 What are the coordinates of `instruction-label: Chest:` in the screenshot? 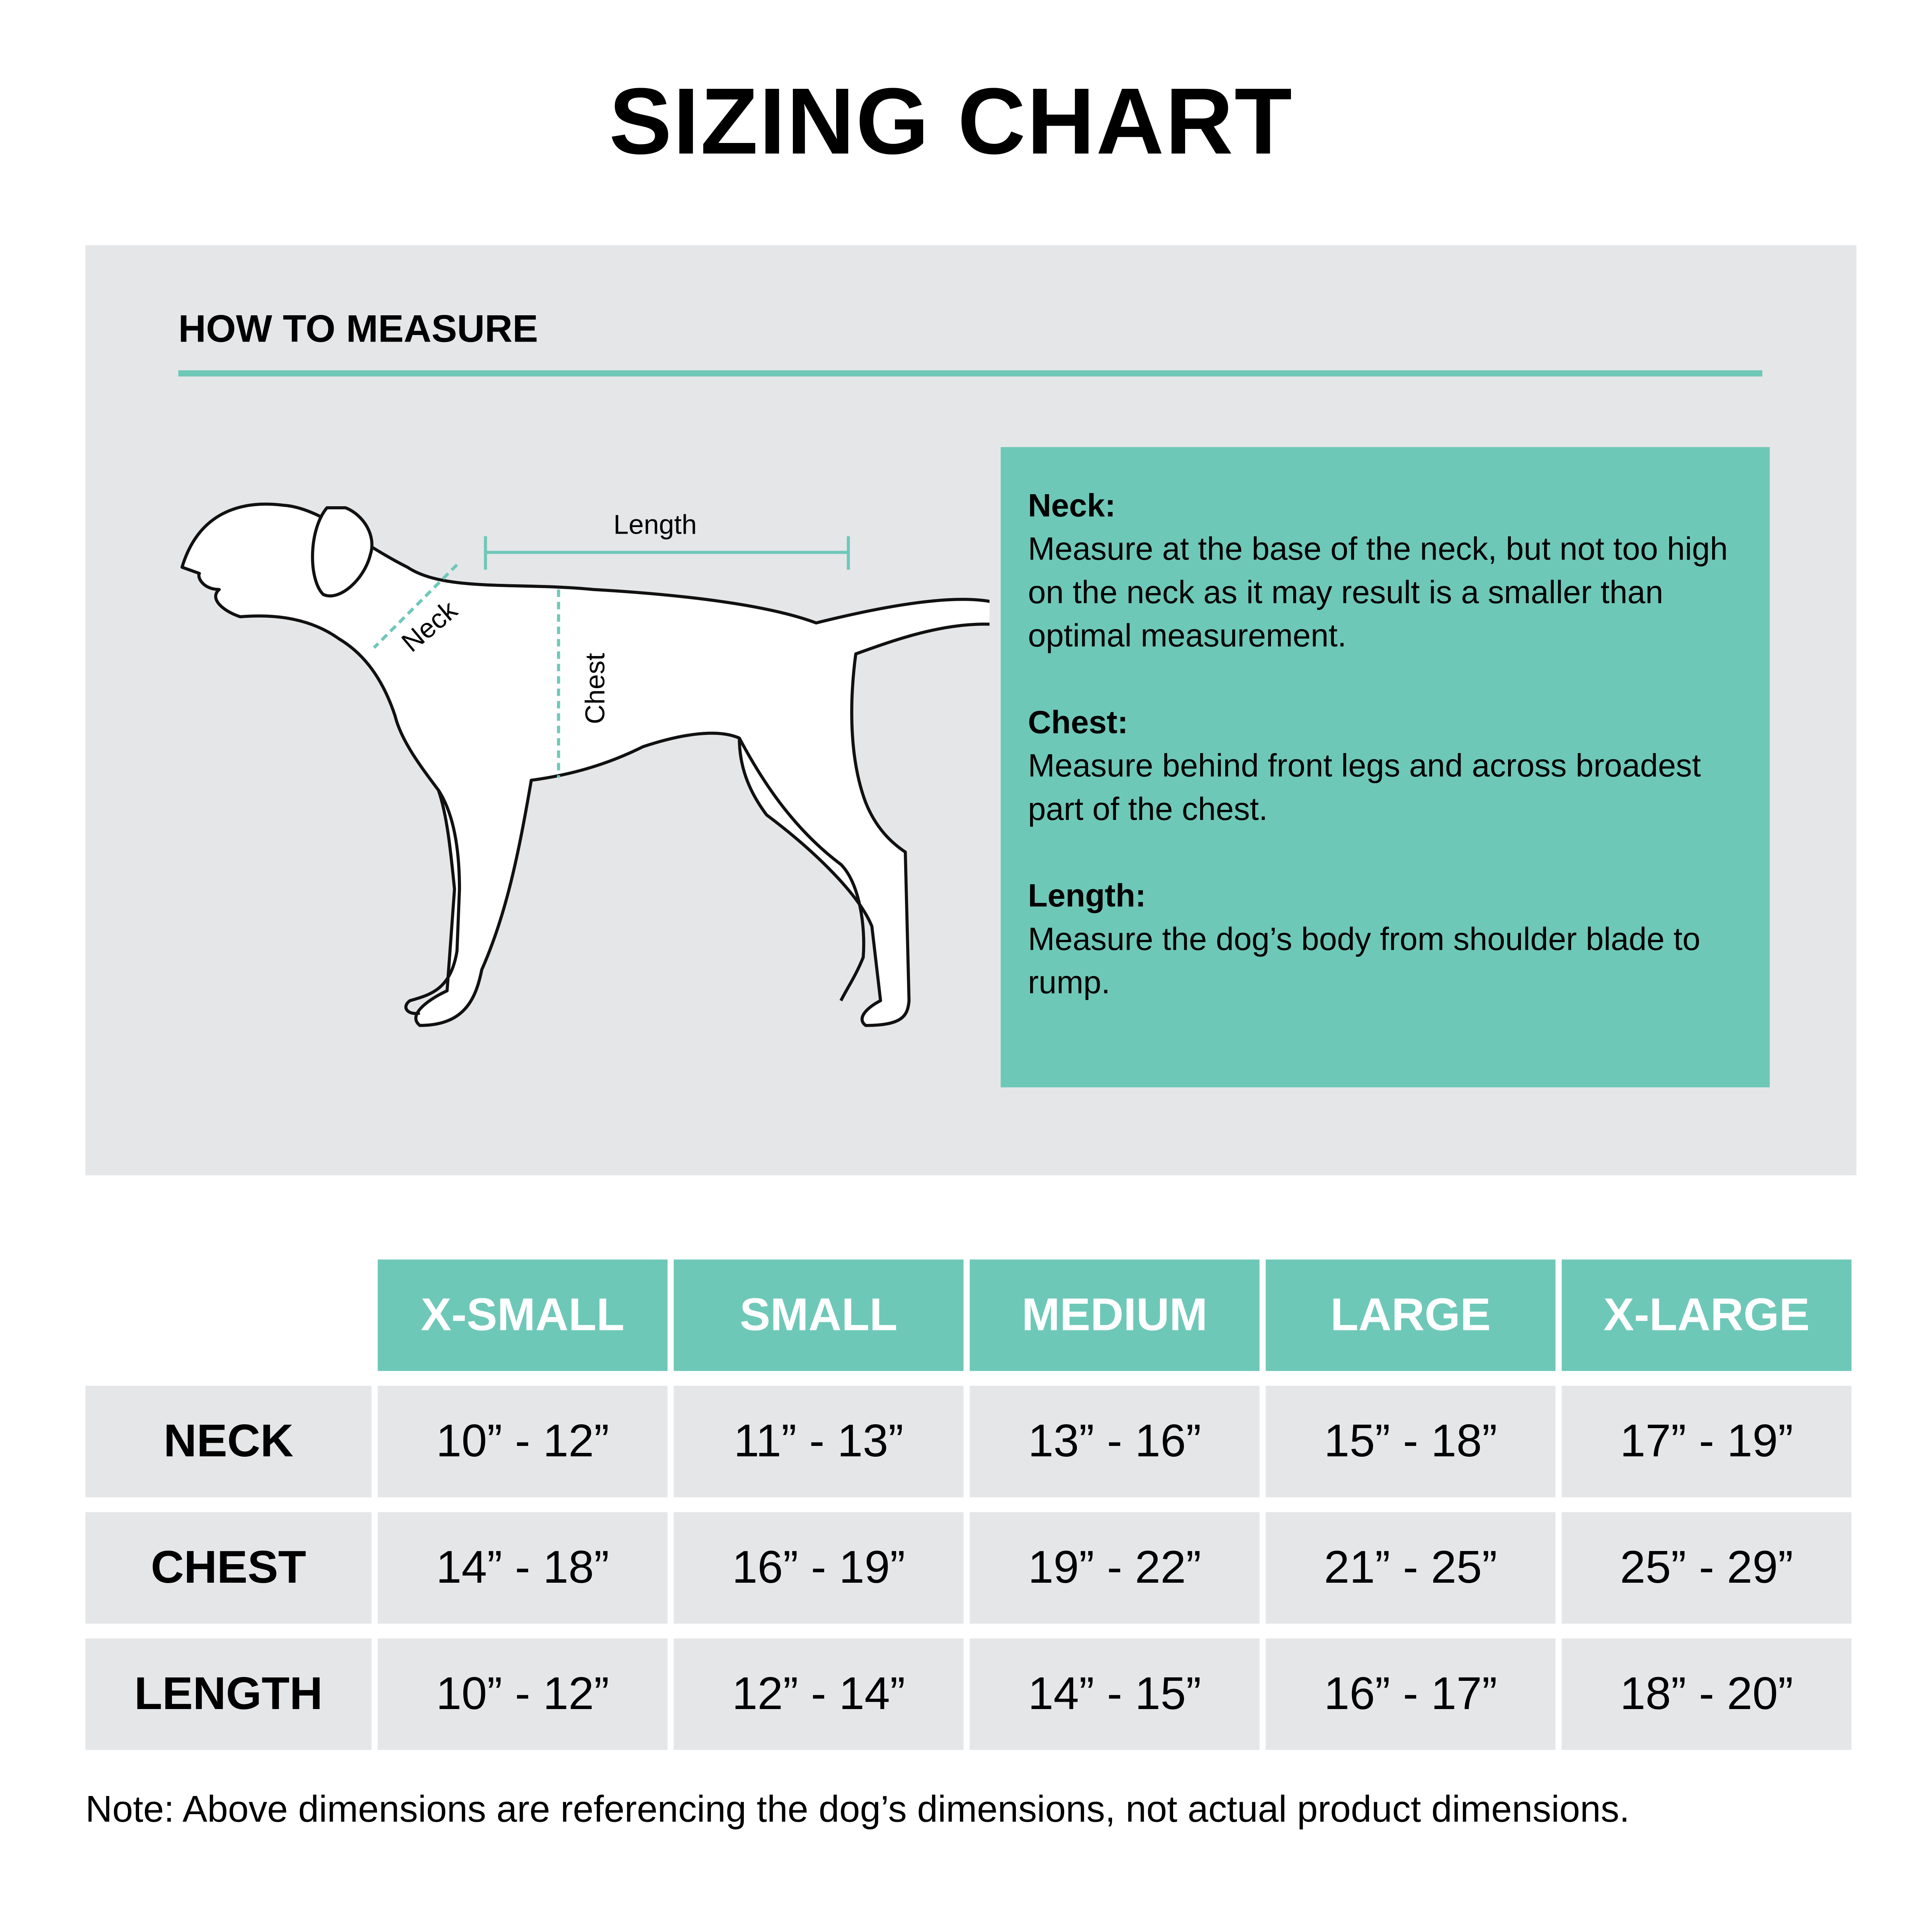 It's located at (1078, 722).